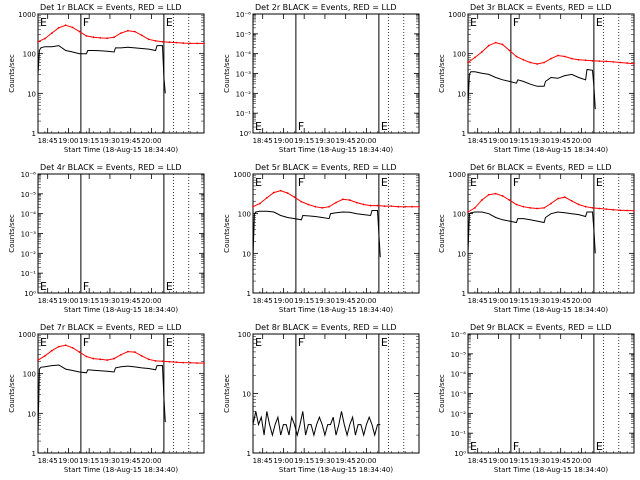  What do you see at coordinates (326, 327) in the screenshot?
I see `panel-title: Det 8r BLACK = Events, RED = LLD` at bounding box center [326, 327].